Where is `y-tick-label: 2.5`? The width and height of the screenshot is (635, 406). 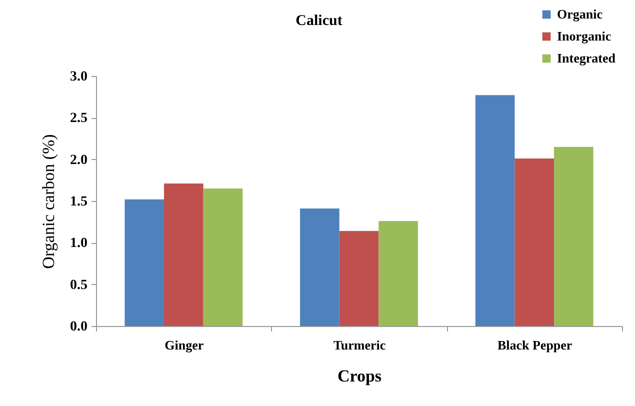 y-tick-label: 2.5 is located at coordinates (79, 118).